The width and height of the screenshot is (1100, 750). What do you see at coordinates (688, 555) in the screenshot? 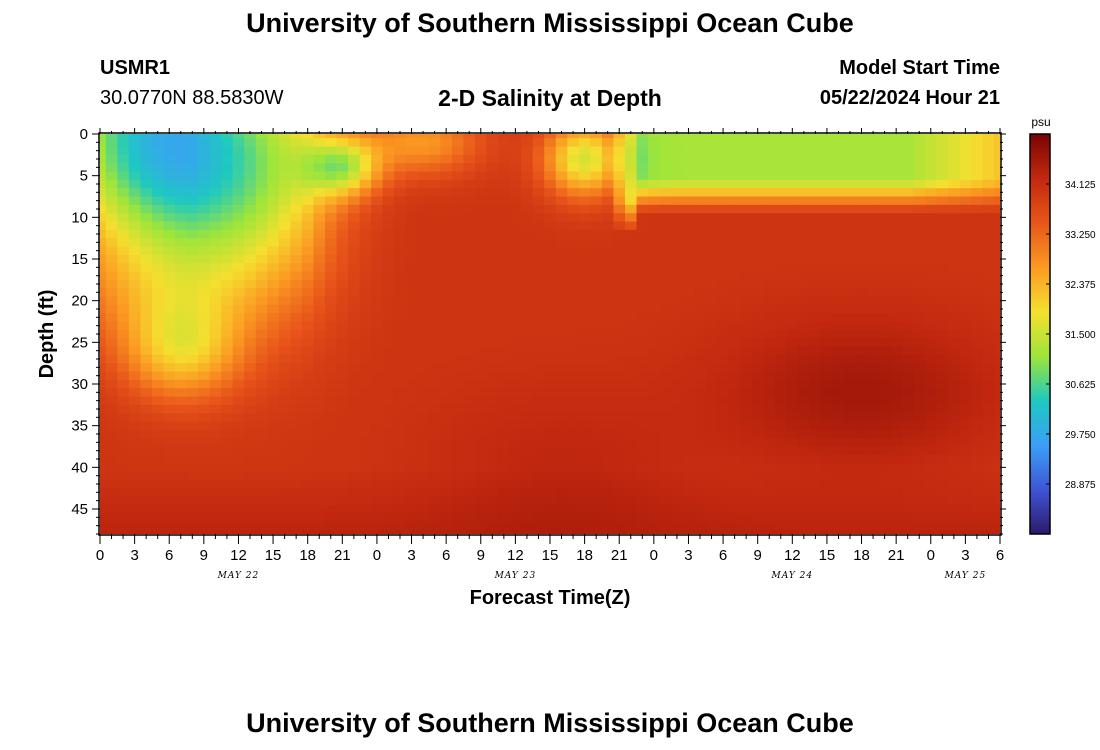
I see `x-tick-label: 3` at bounding box center [688, 555].